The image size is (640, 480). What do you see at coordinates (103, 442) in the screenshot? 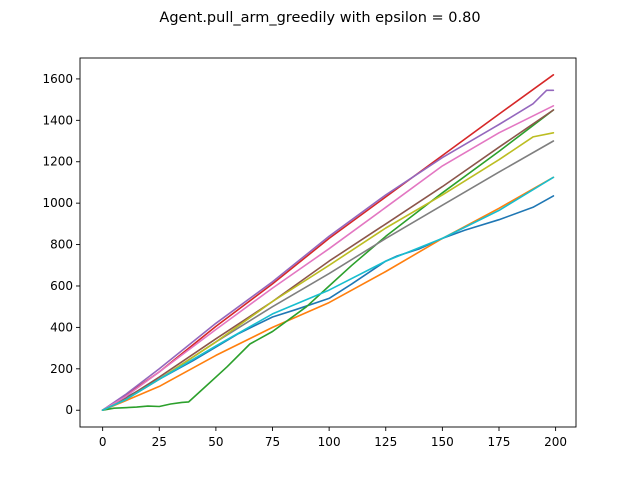
I see `x-tick-label: 0` at bounding box center [103, 442].